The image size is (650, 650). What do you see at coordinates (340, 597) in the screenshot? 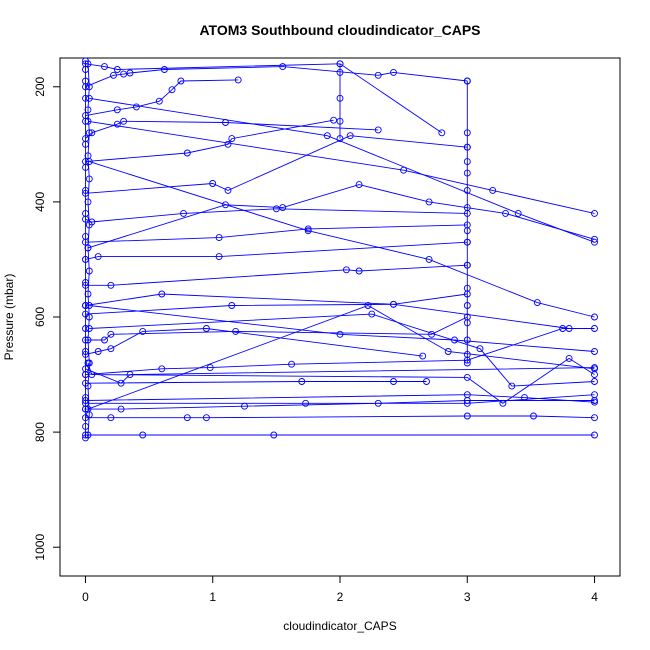
I see `x-tick-label: 2` at bounding box center [340, 597].